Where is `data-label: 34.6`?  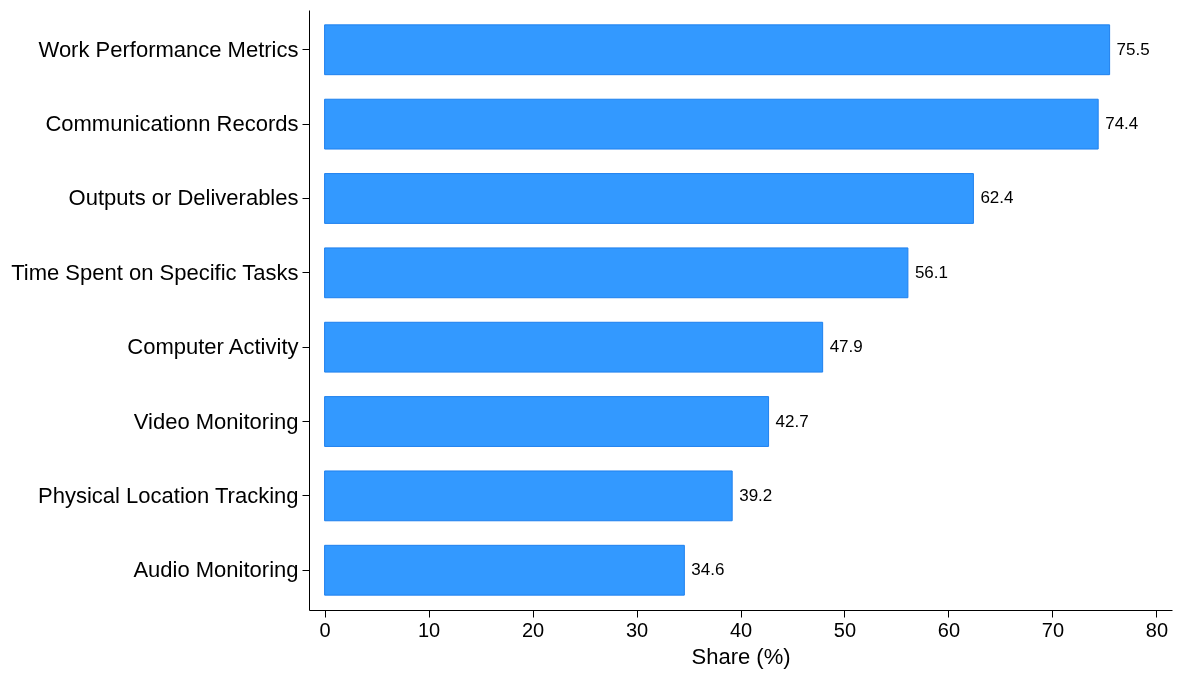
data-label: 34.6 is located at coordinates (708, 570).